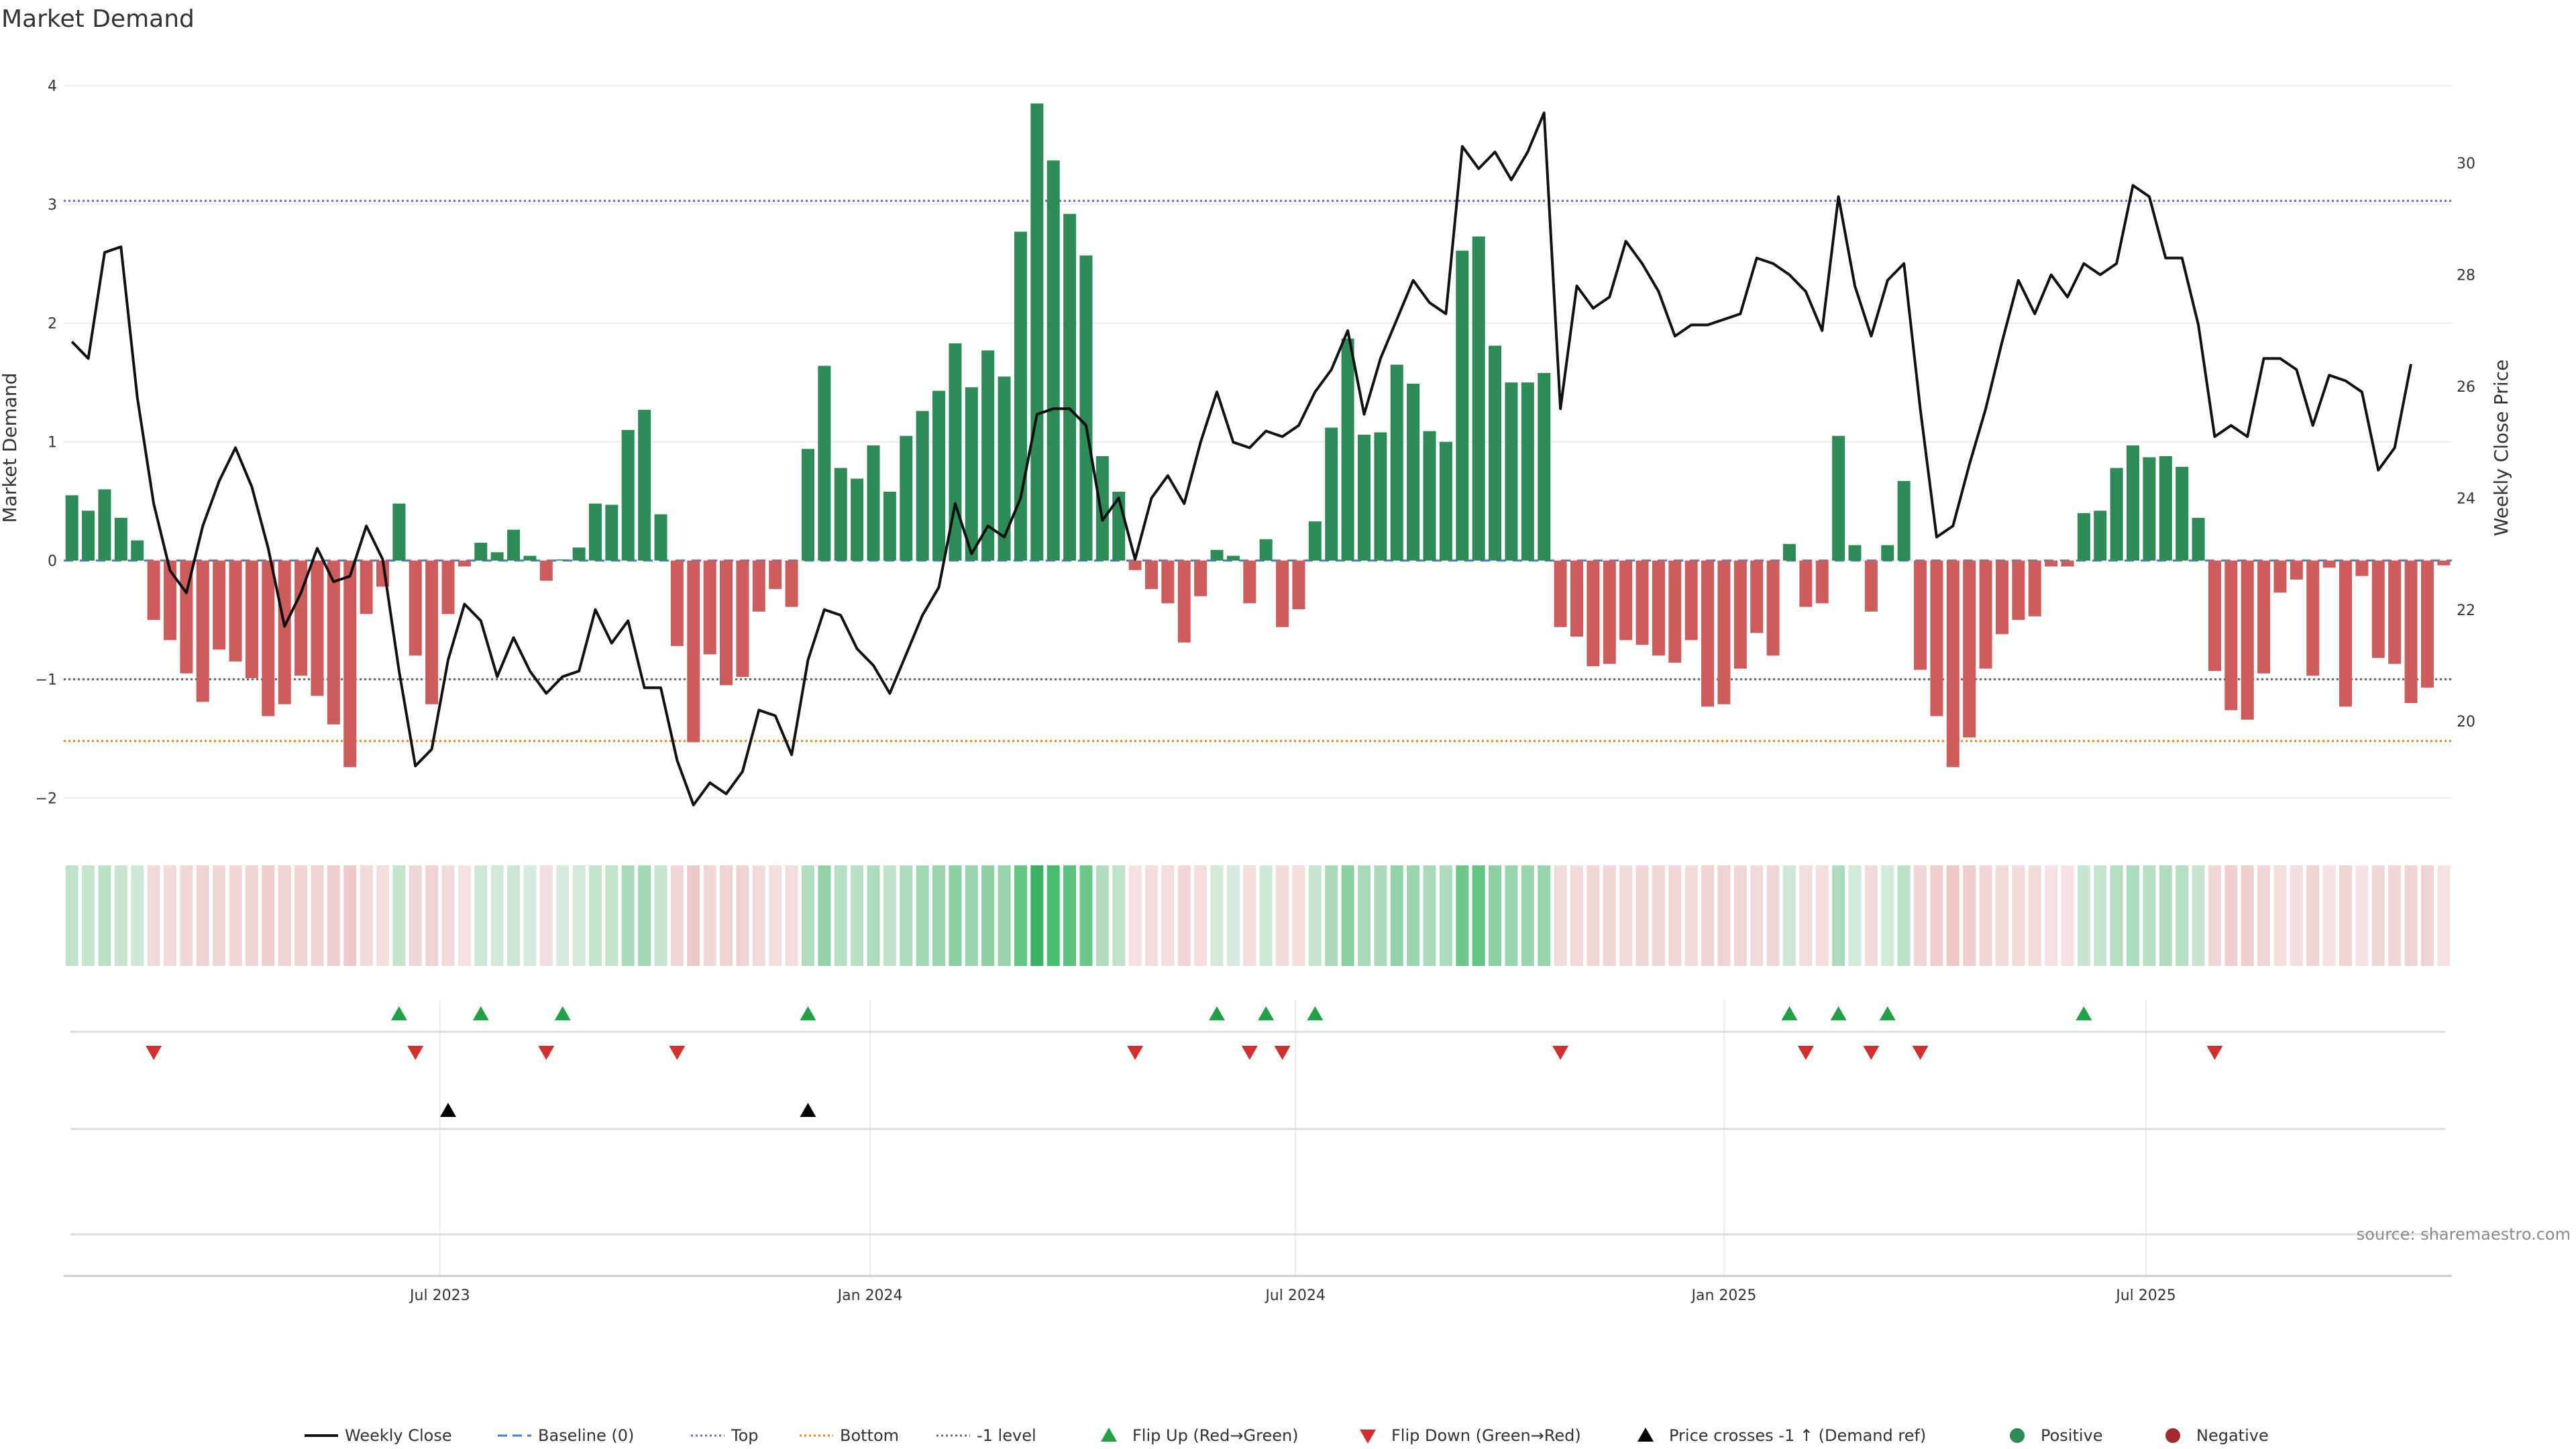 The height and width of the screenshot is (1449, 2576). Describe the element at coordinates (1184, 1061) in the screenshot. I see `signal-markers` at that location.